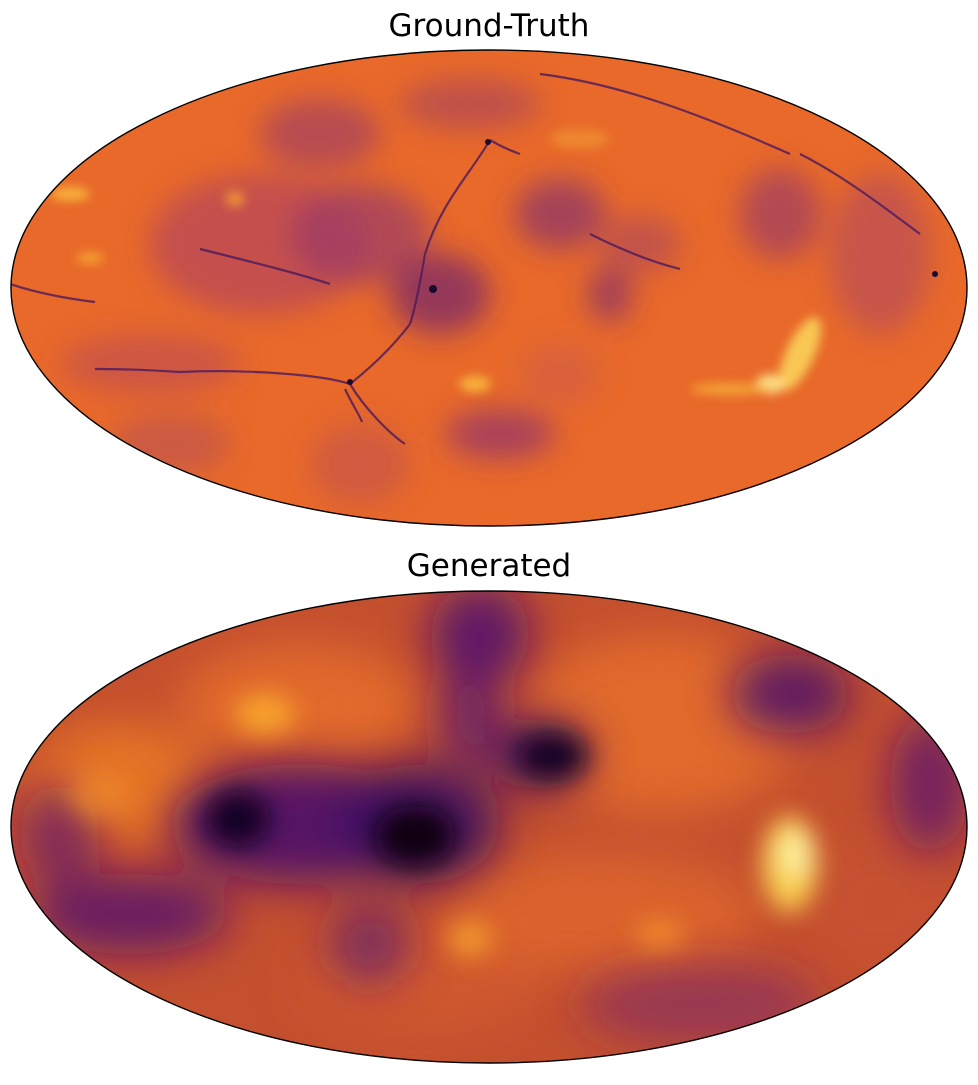 This screenshot has height=1085, width=978. What do you see at coordinates (642, 262) in the screenshot?
I see `ground-truth-dark-spots` at bounding box center [642, 262].